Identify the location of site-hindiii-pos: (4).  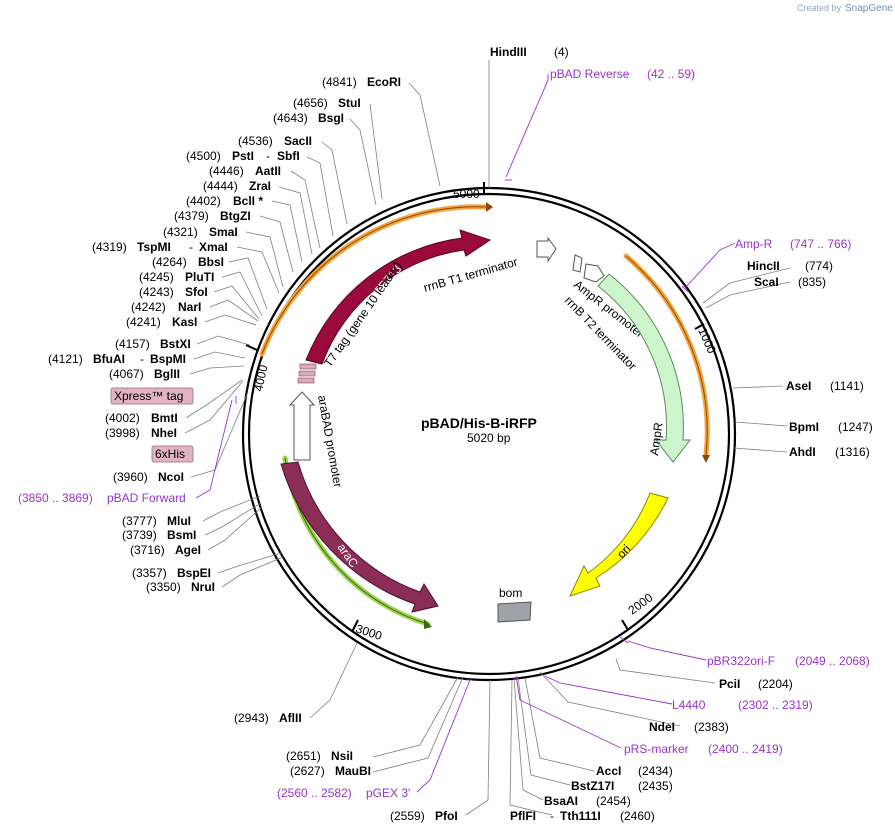
(561, 52).